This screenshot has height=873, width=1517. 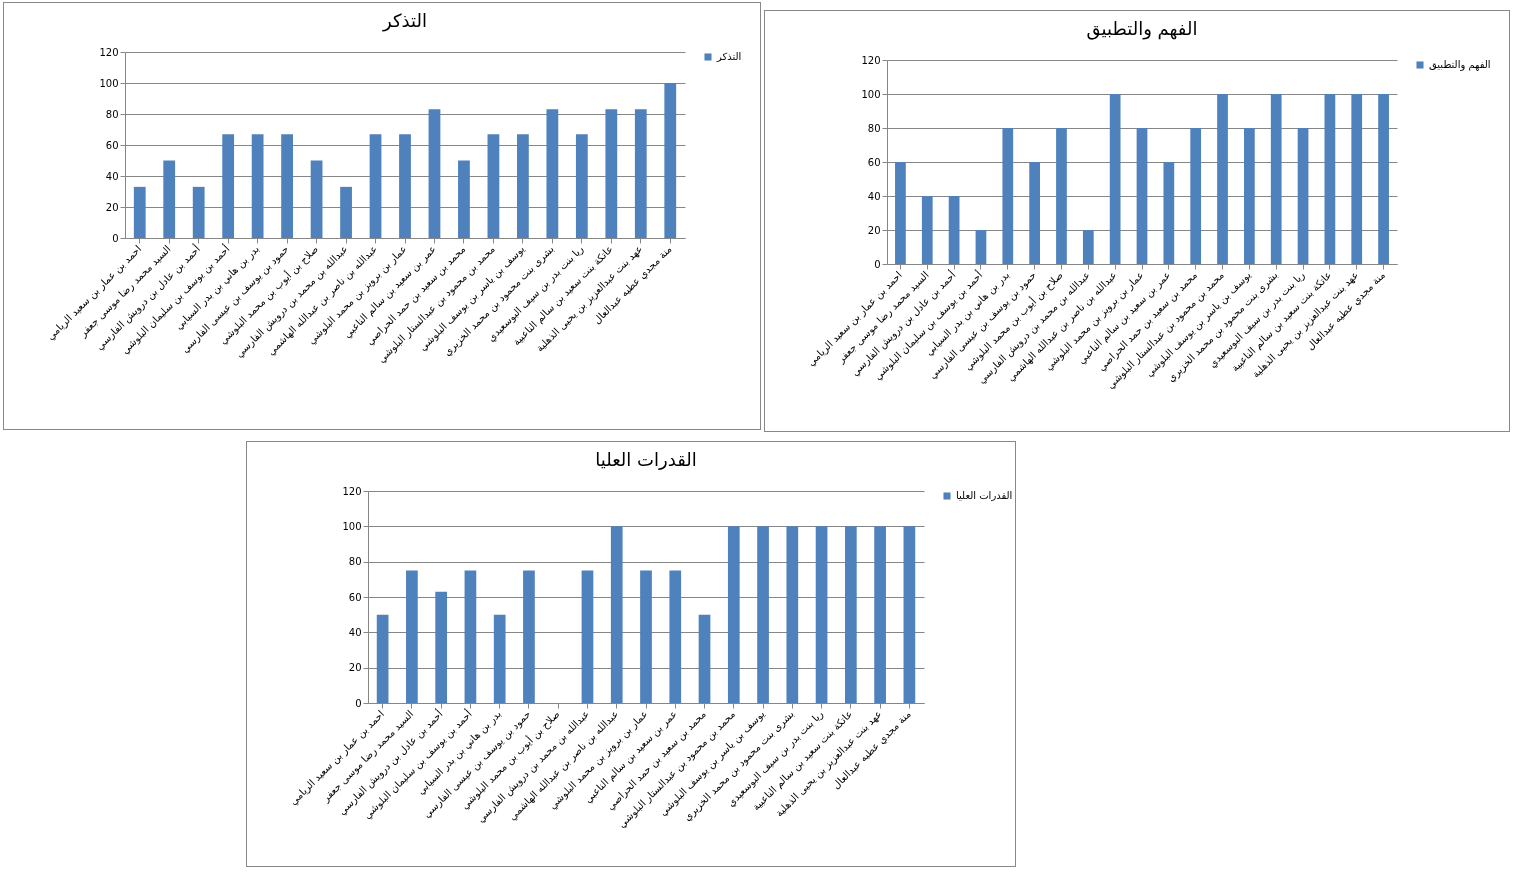 What do you see at coordinates (729, 56) in the screenshot?
I see `legend-label: التذكر` at bounding box center [729, 56].